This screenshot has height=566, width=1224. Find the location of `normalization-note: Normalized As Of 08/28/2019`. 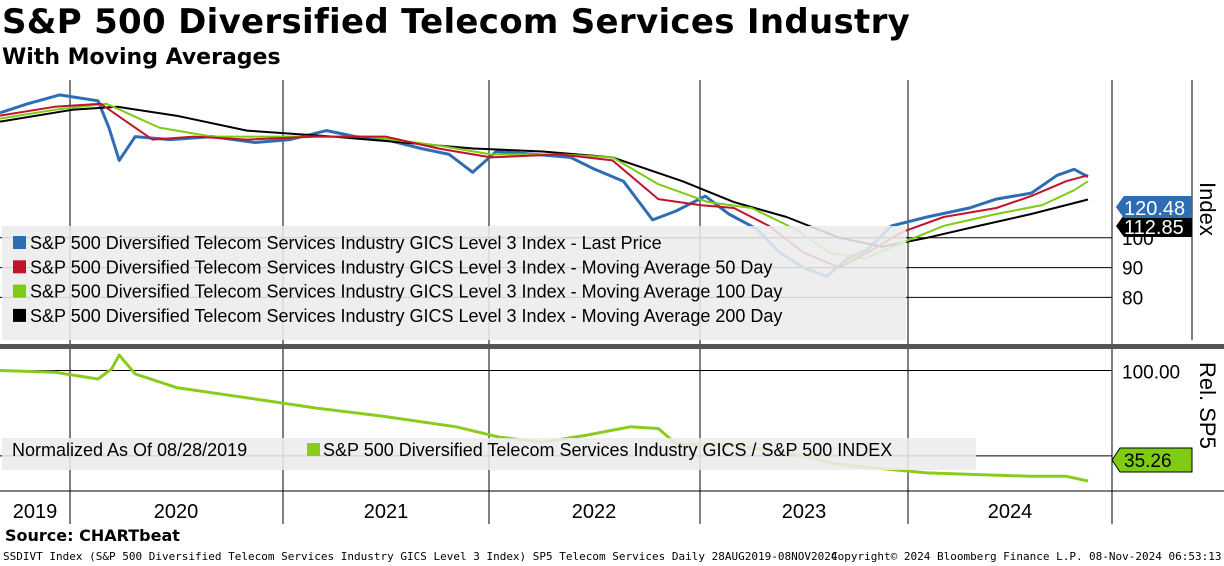

normalization-note: Normalized As Of 08/28/2019 is located at coordinates (129, 450).